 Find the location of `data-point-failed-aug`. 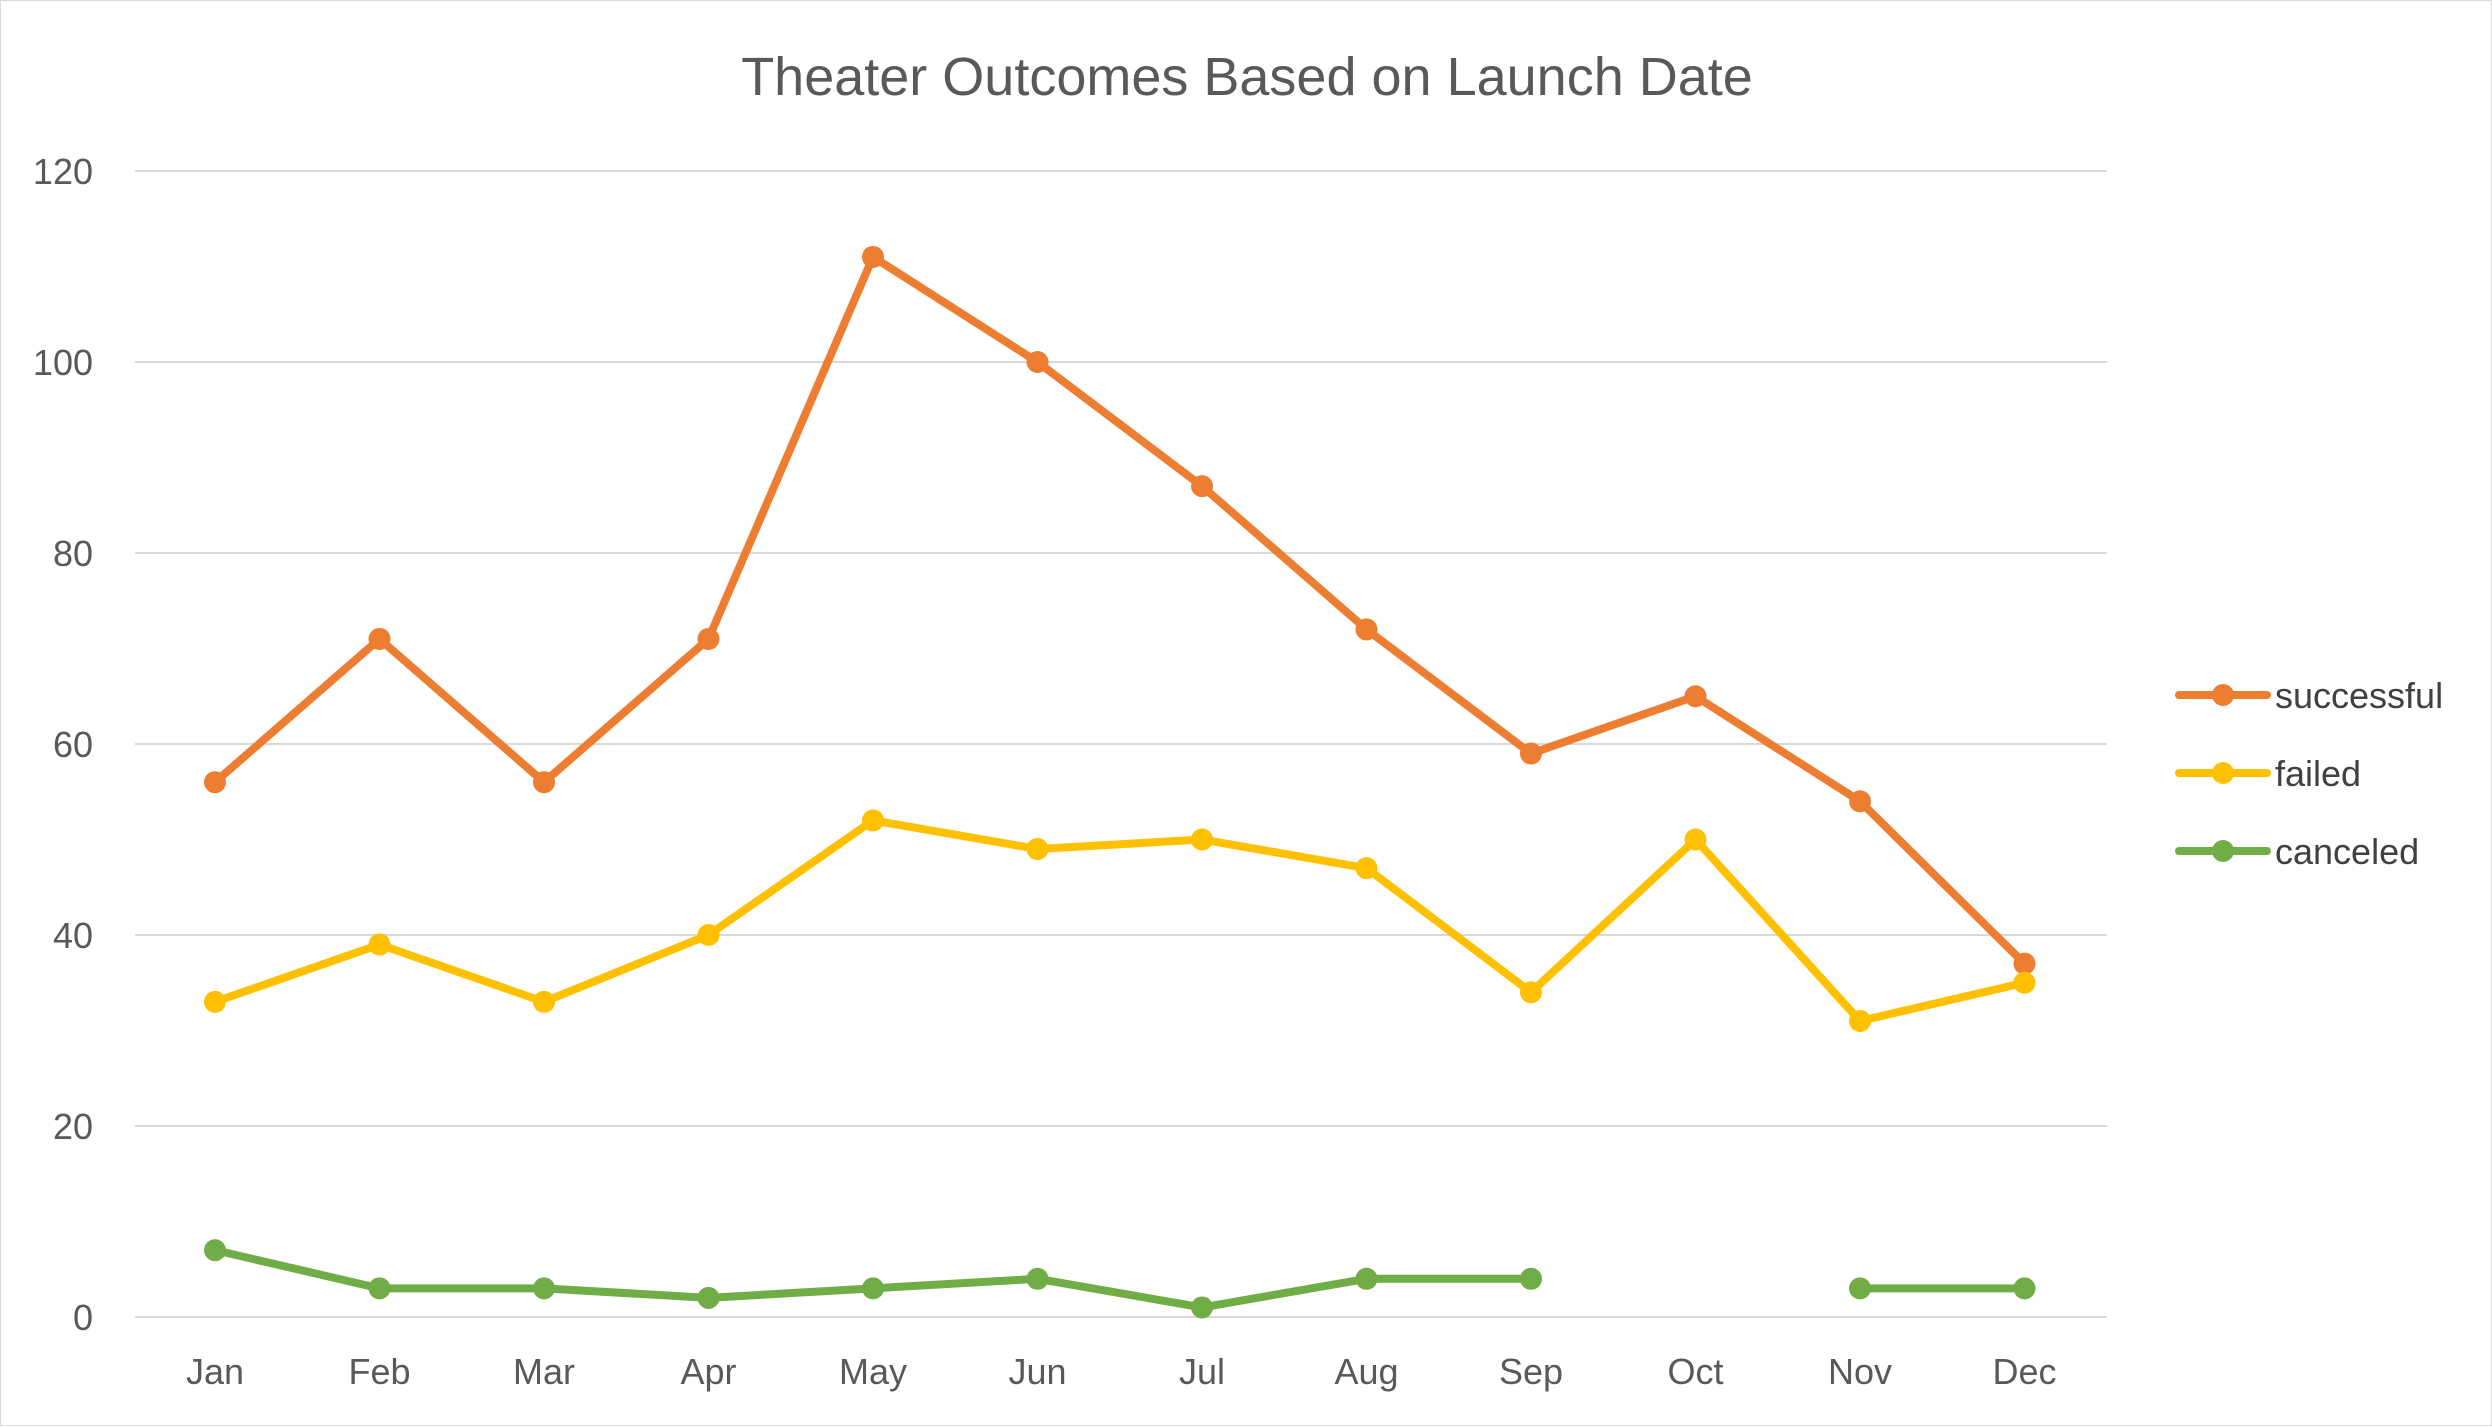

data-point-failed-aug is located at coordinates (1366, 868).